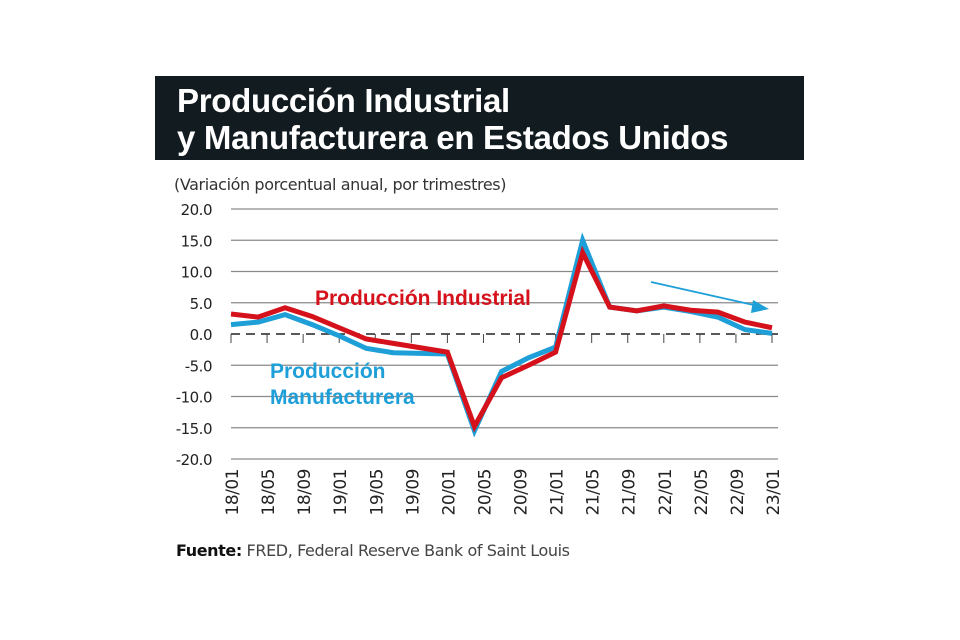 The height and width of the screenshot is (640, 960). What do you see at coordinates (201, 335) in the screenshot?
I see `y-tick-label: 0.0` at bounding box center [201, 335].